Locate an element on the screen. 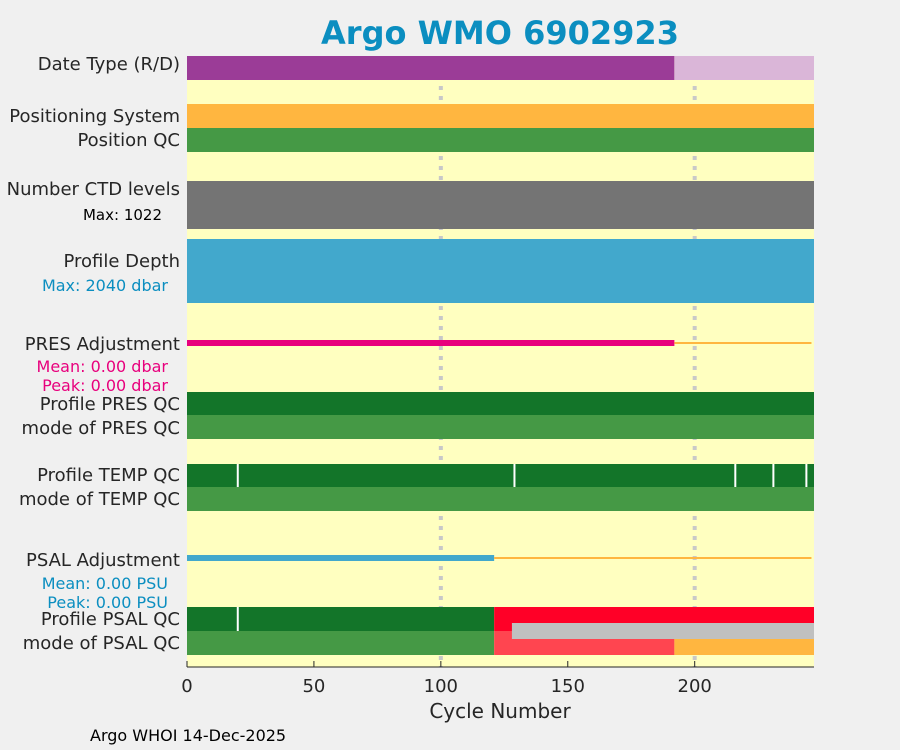 The width and height of the screenshot is (900, 750). x-tick-label: 200 is located at coordinates (695, 686).